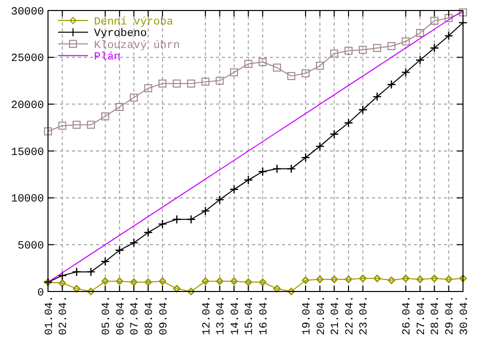 The width and height of the screenshot is (480, 340). Describe the element at coordinates (236, 316) in the screenshot. I see `x-tick-label: 14.04.` at that location.